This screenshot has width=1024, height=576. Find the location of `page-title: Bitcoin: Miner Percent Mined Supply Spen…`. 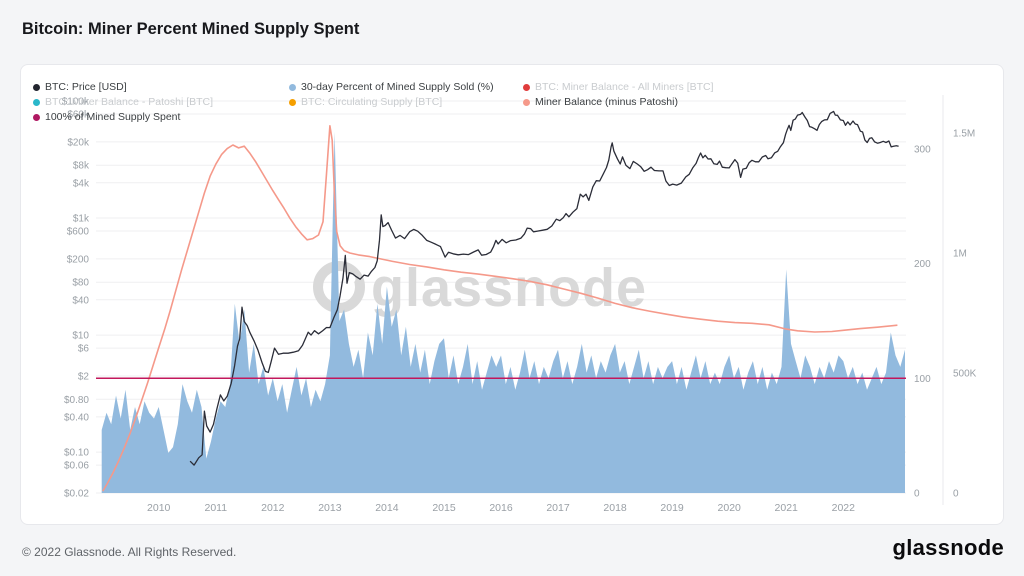

page-title: Bitcoin: Miner Percent Mined Supply Spen… is located at coordinates (191, 29).